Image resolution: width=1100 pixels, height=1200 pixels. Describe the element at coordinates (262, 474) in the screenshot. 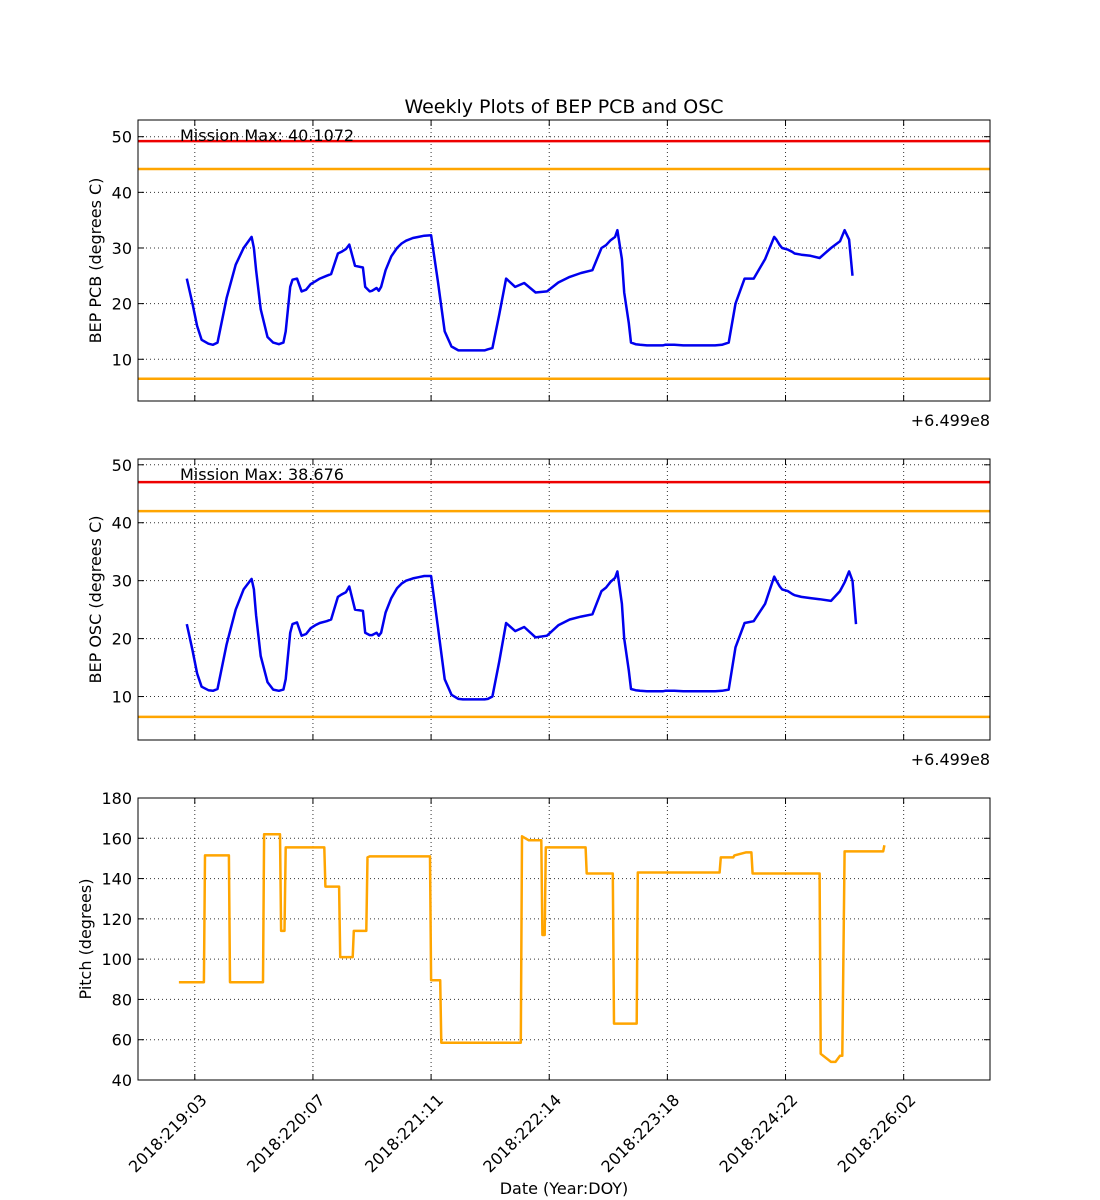

I see `mission-max-annotation: Mission Max: 38.676` at that location.